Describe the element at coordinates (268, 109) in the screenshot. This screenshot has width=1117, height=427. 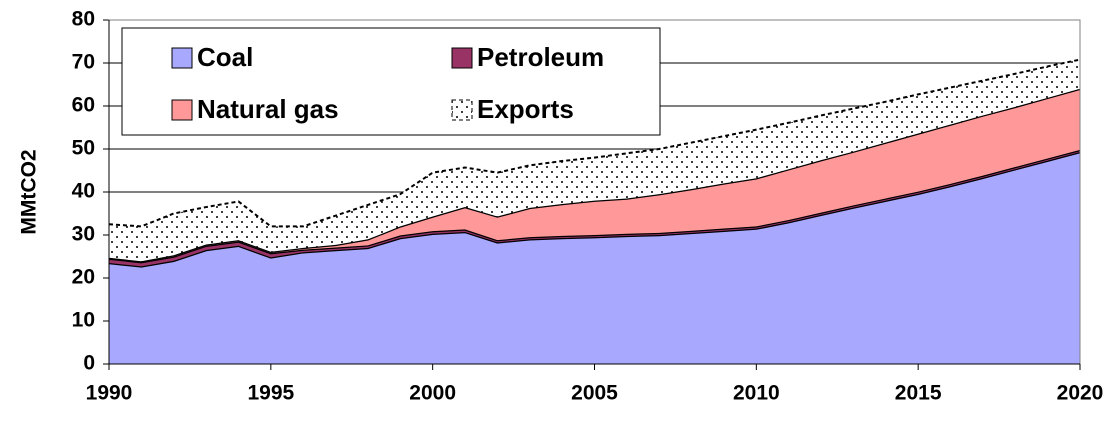
I see `legend-label: Natural gas` at that location.